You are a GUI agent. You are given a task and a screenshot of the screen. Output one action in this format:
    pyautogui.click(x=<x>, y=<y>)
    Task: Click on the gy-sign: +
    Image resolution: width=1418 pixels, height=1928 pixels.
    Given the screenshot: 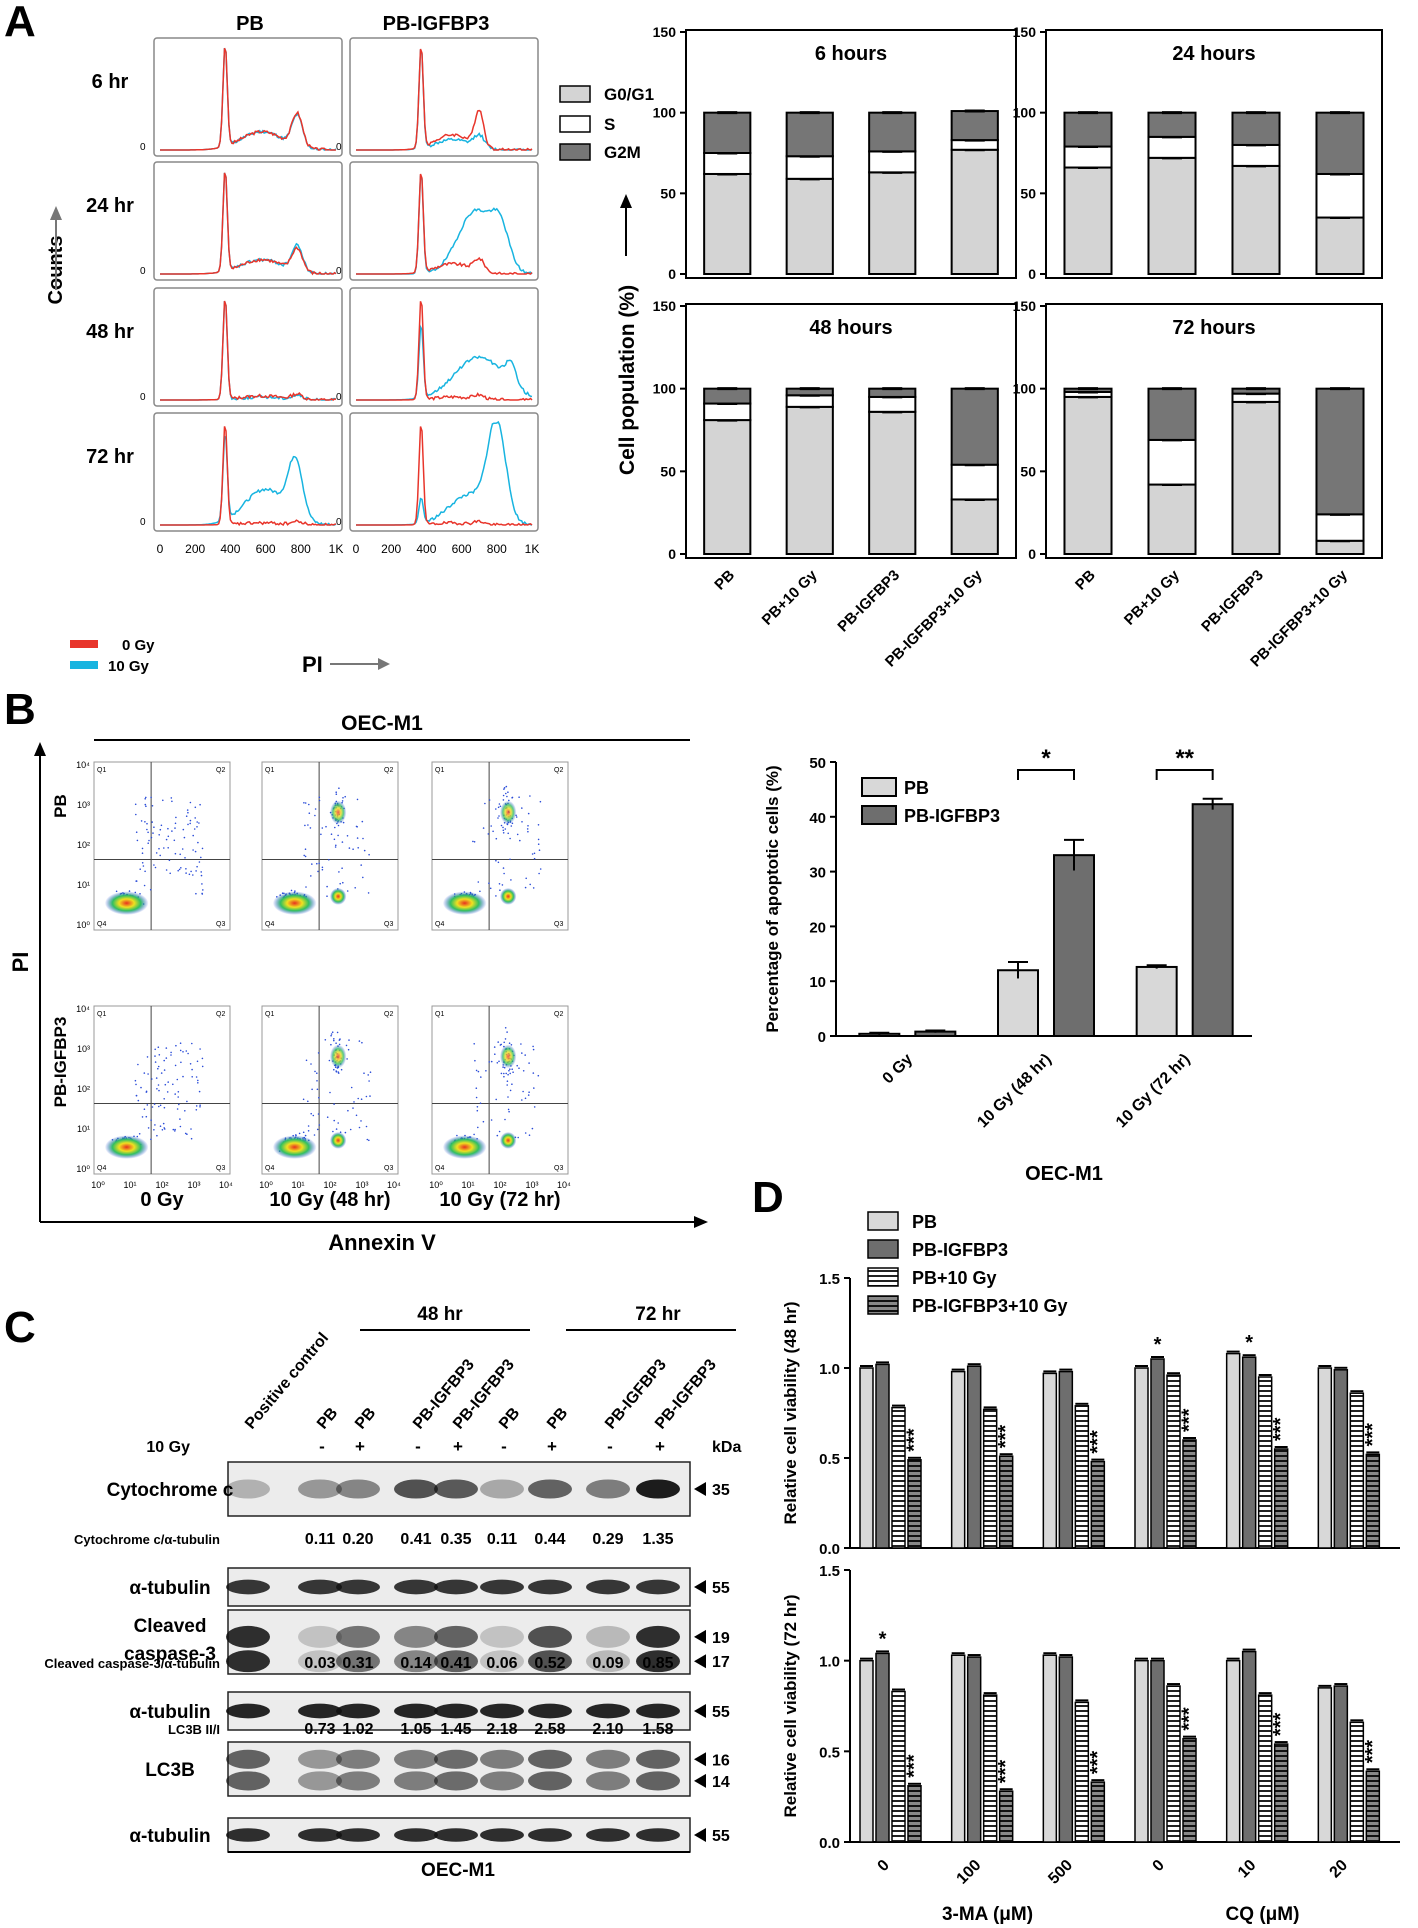 What is the action you would take?
    pyautogui.click(x=458, y=1446)
    